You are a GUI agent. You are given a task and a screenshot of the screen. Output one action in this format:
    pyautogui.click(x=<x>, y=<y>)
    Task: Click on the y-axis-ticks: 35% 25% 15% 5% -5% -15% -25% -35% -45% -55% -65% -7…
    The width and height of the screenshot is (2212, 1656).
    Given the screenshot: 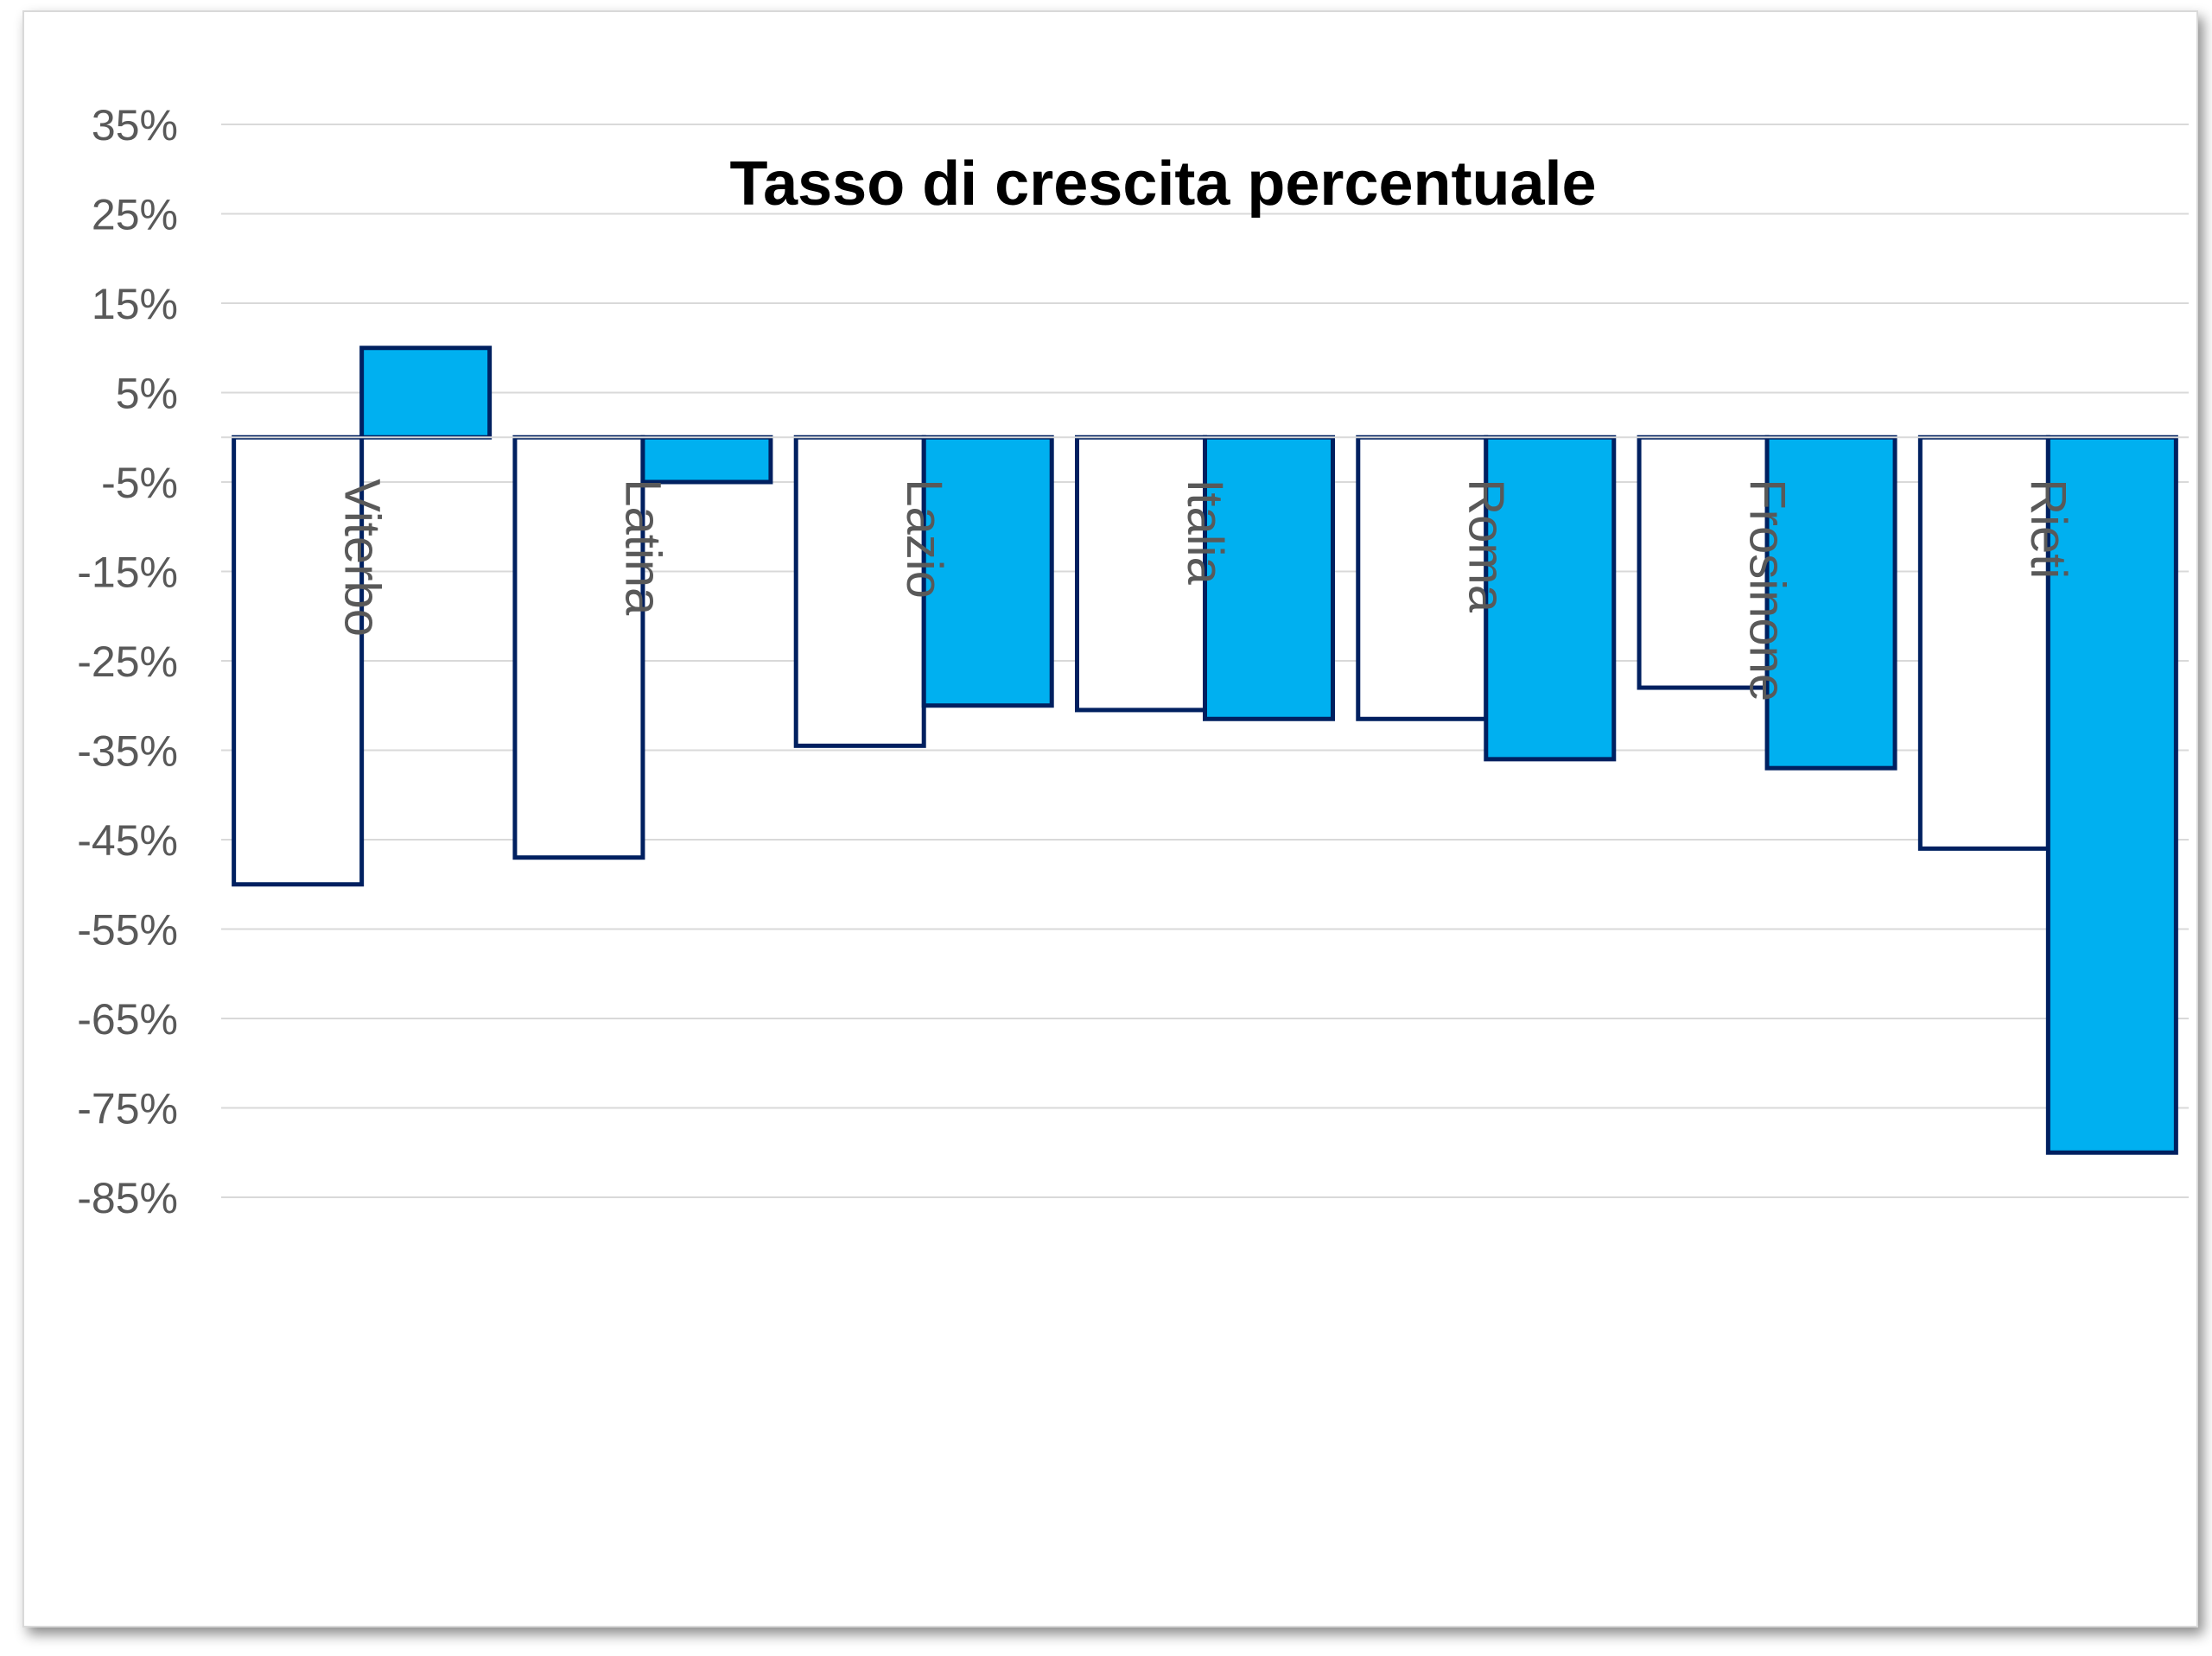 What is the action you would take?
    pyautogui.click(x=127, y=661)
    